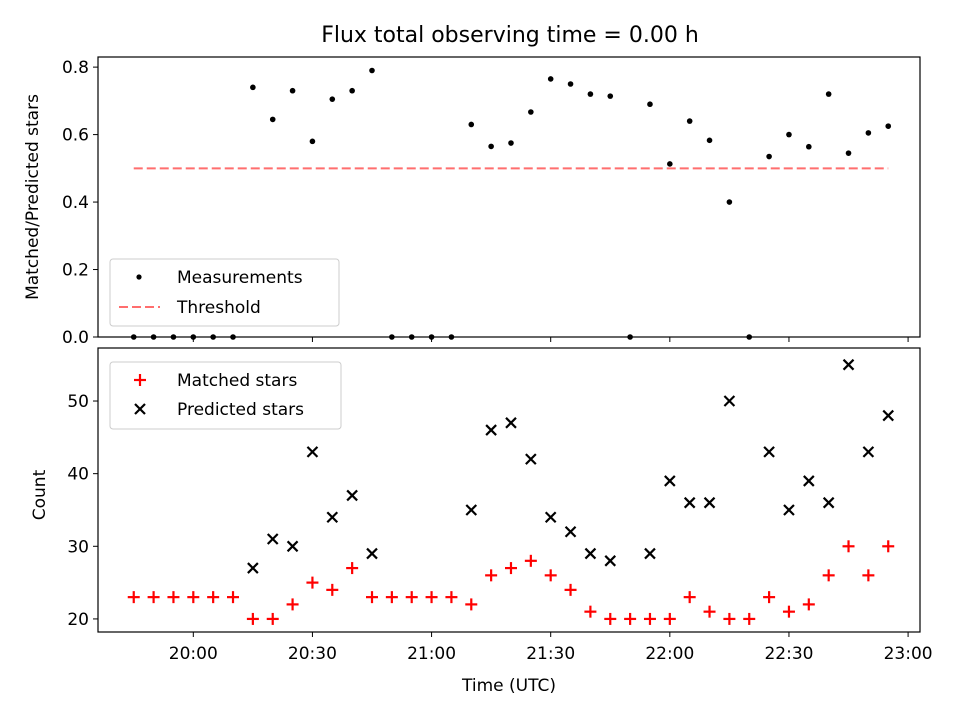 The image size is (960, 720). I want to click on legend-predicted-marker, so click(140, 409).